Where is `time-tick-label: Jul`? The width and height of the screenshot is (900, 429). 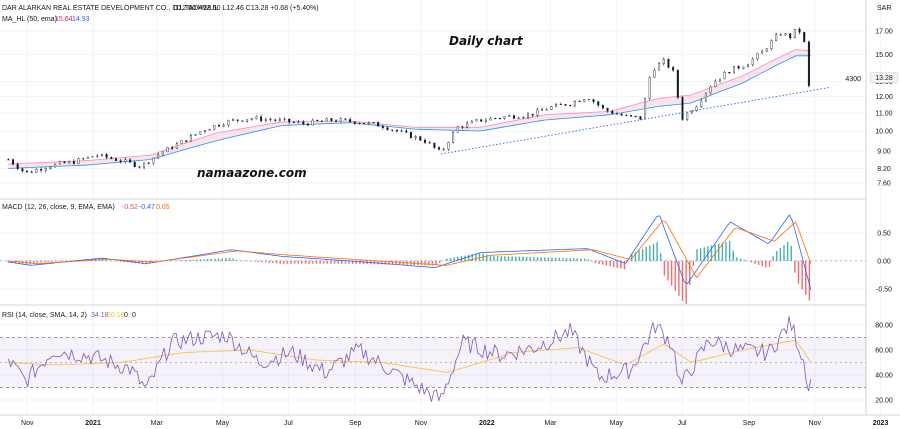 time-tick-label: Jul is located at coordinates (288, 423).